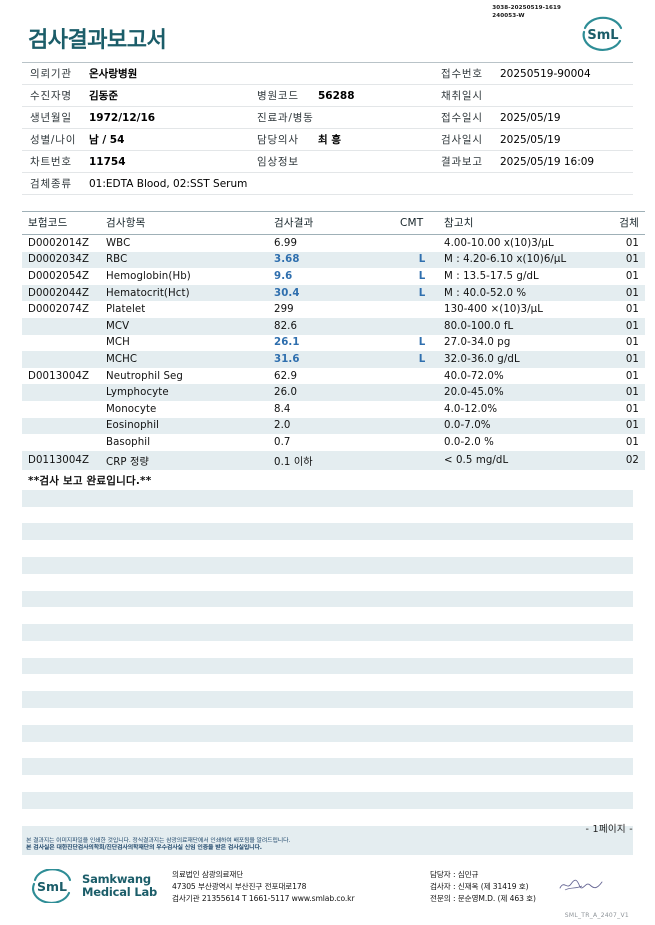 The height and width of the screenshot is (925, 655). I want to click on table-row: Basophil 0.7 0.0-2.0 % 01, so click(333, 442).